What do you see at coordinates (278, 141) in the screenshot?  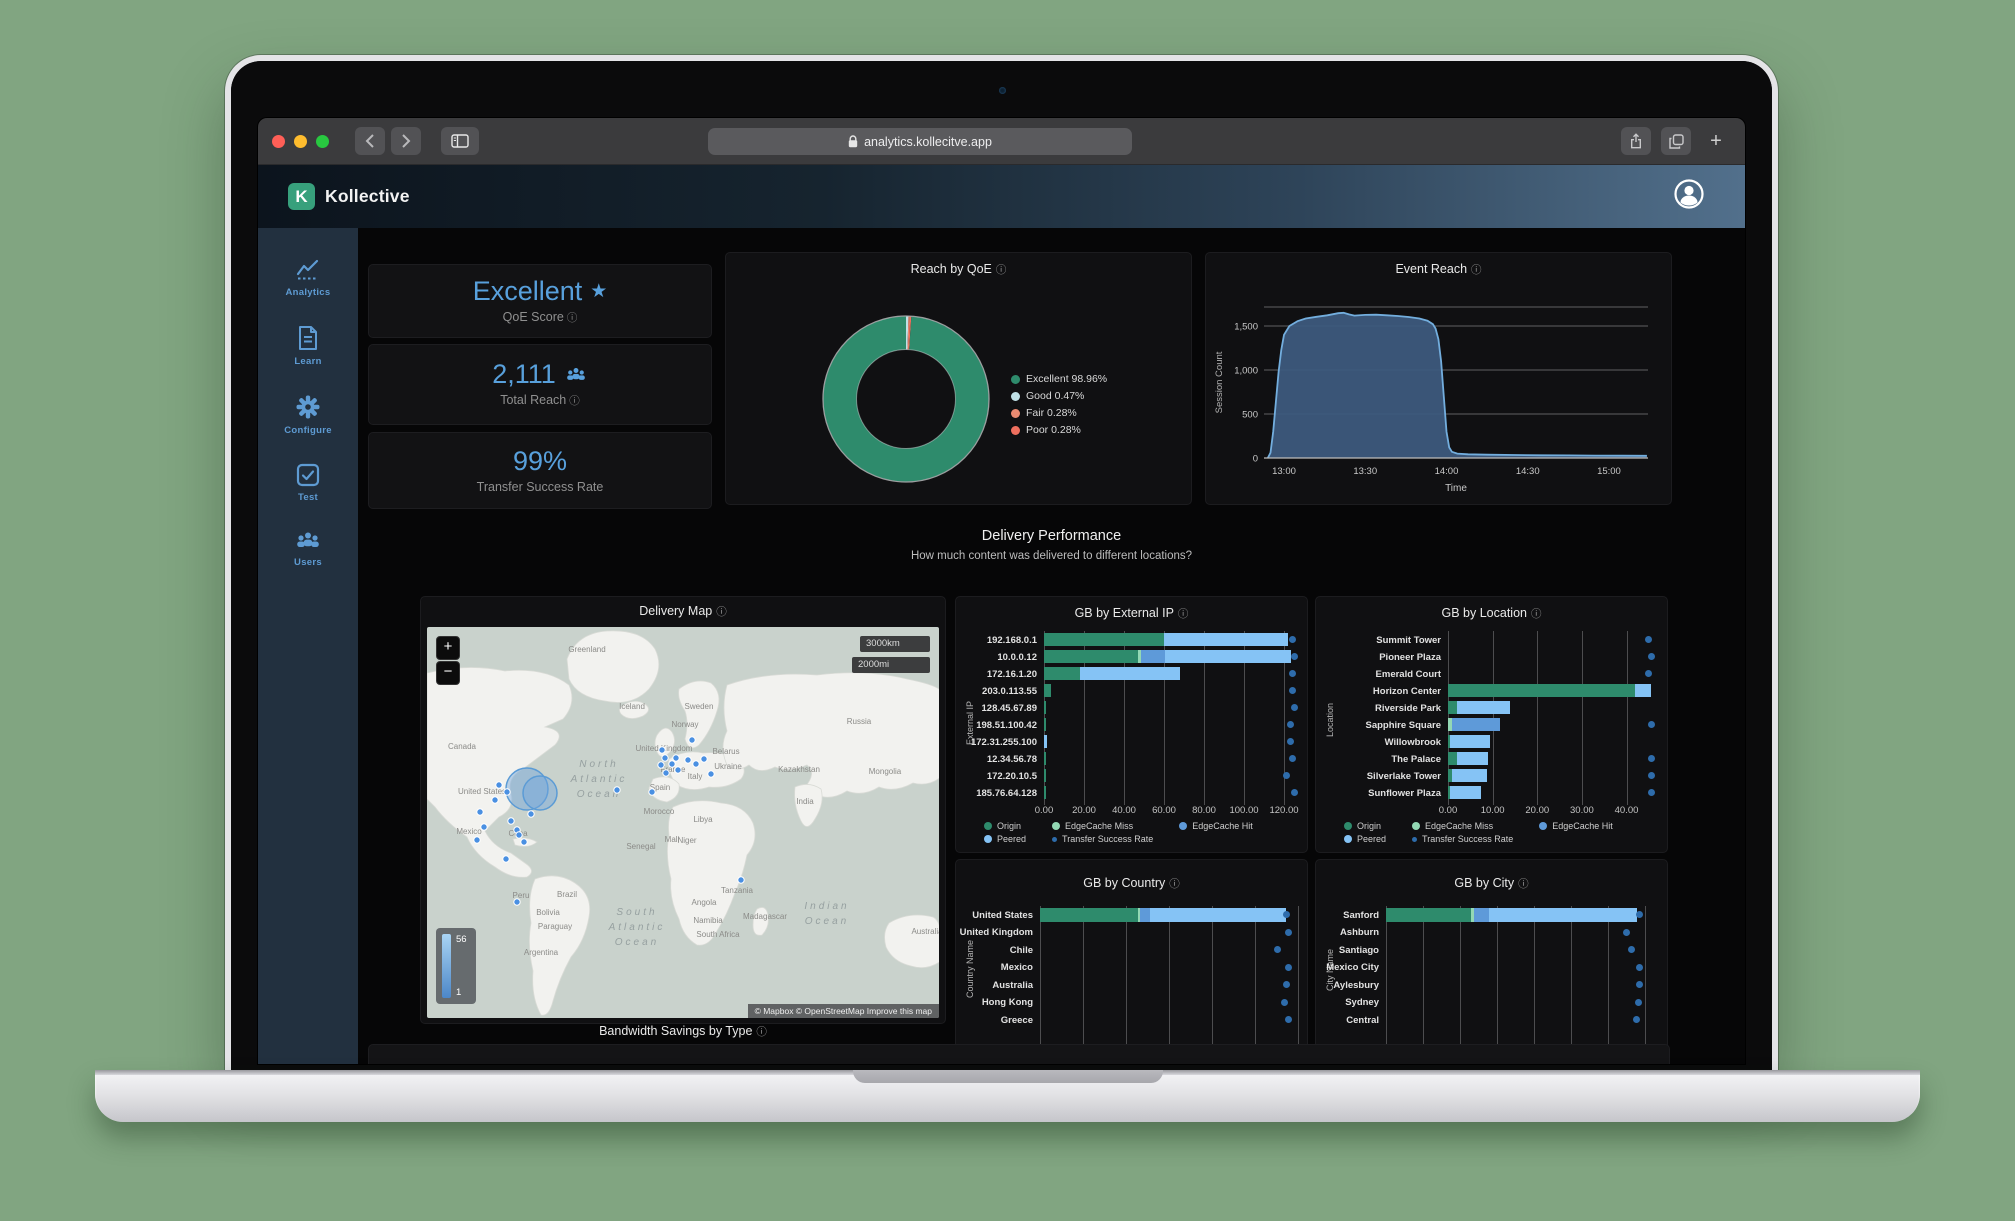 I see `close-button` at bounding box center [278, 141].